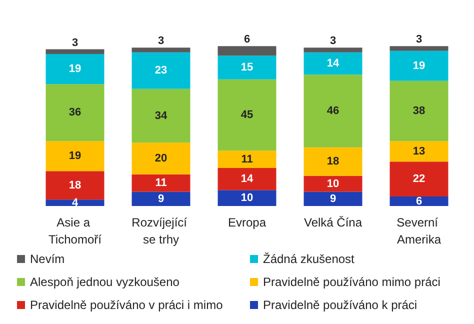 Image resolution: width=474 pixels, height=324 pixels. Describe the element at coordinates (419, 231) in the screenshot. I see `x-tick-label: Severní Amerika` at that location.